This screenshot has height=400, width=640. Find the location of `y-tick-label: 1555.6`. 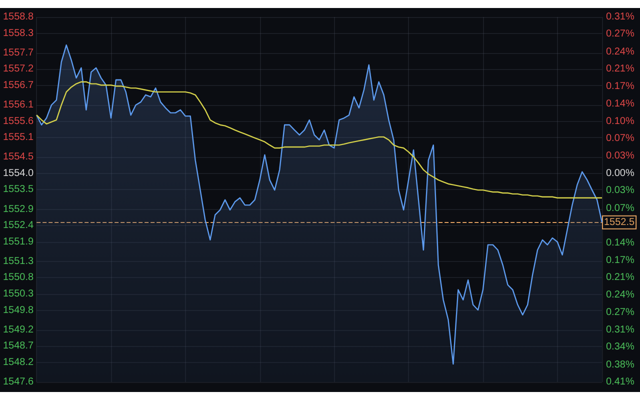

y-tick-label: 1555.6 is located at coordinates (18, 121).